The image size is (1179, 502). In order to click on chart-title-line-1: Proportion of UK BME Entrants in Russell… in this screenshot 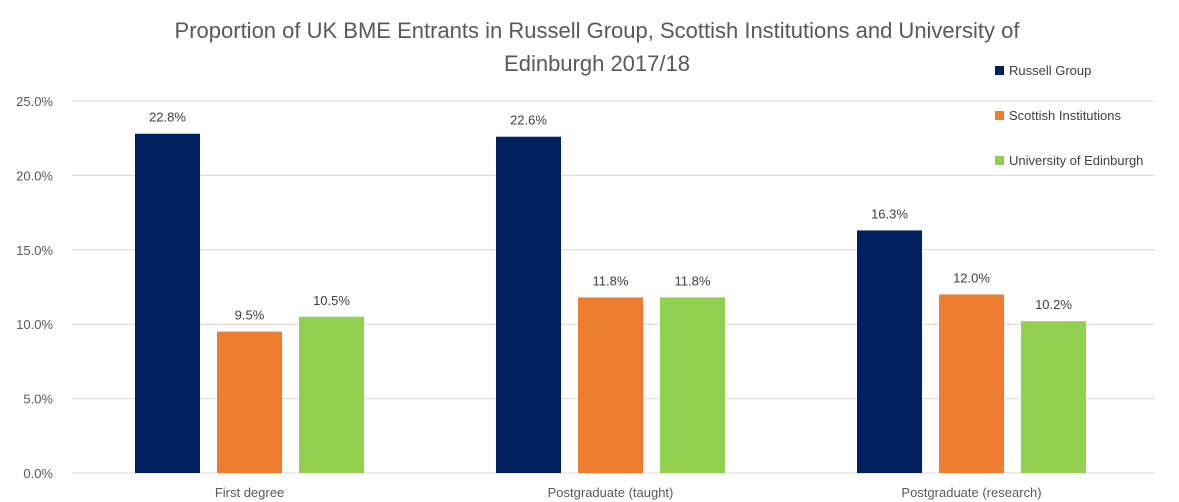, I will do `click(598, 30)`.